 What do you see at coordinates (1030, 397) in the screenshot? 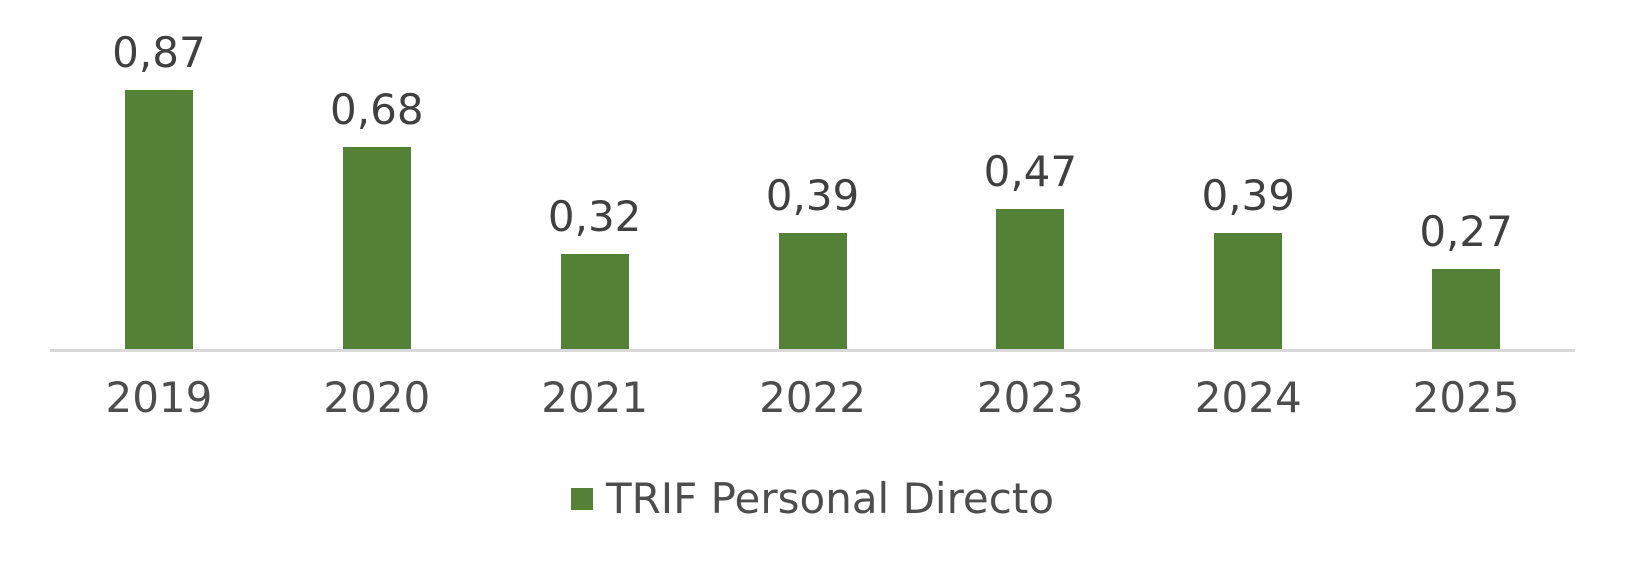
I see `x-axis-label: 2023` at bounding box center [1030, 397].